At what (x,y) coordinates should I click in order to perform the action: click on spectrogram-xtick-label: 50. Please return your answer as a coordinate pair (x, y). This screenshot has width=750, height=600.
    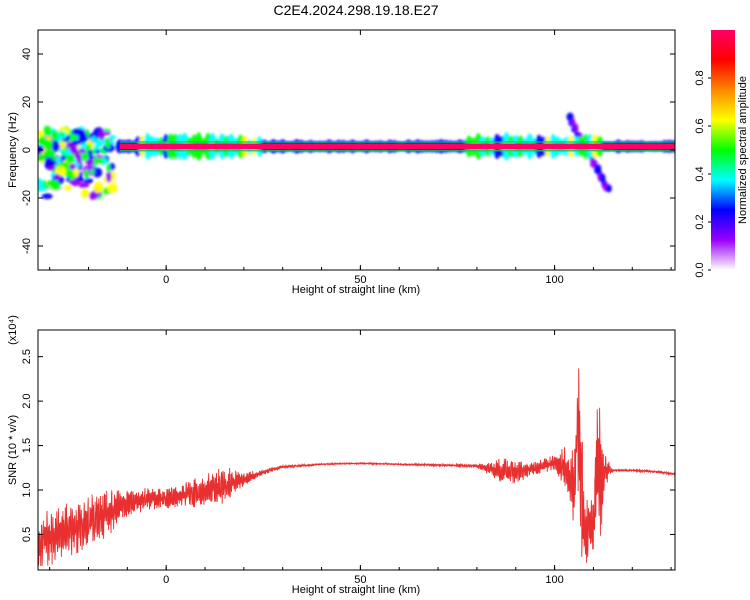
    Looking at the image, I should click on (360, 280).